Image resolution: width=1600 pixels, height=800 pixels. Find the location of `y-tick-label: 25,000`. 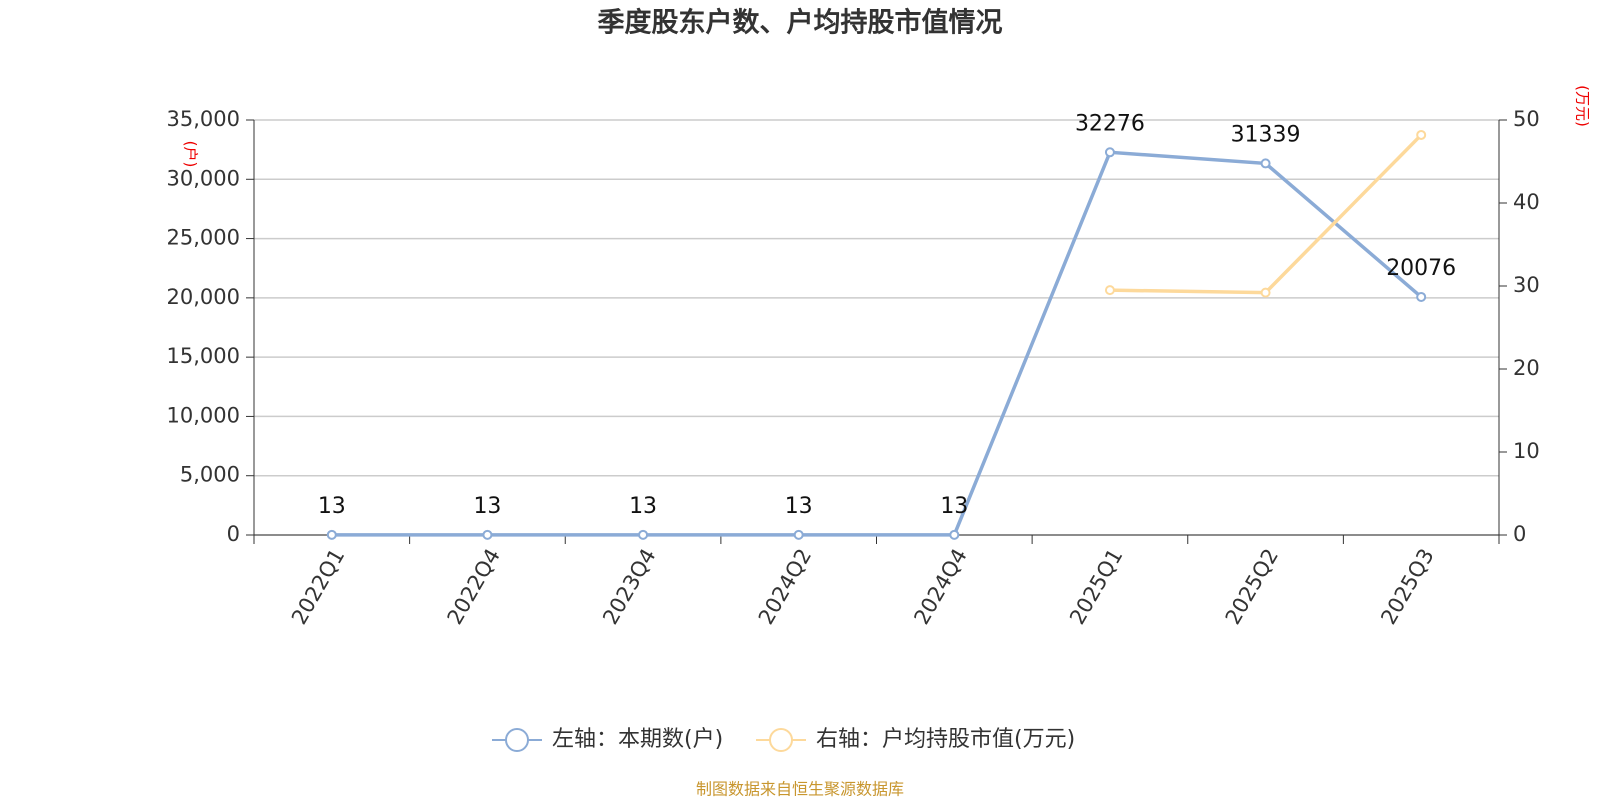

y-tick-label: 25,000 is located at coordinates (203, 238).